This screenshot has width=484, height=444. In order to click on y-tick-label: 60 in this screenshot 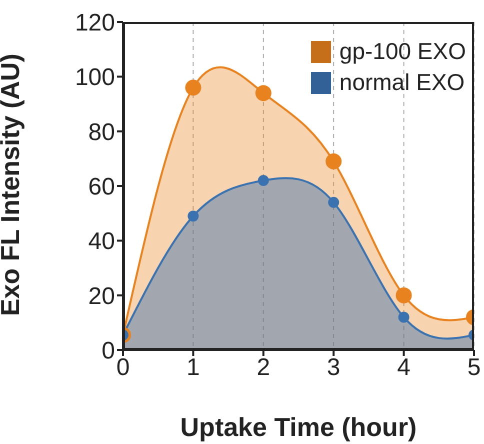, I will do `click(101, 187)`.